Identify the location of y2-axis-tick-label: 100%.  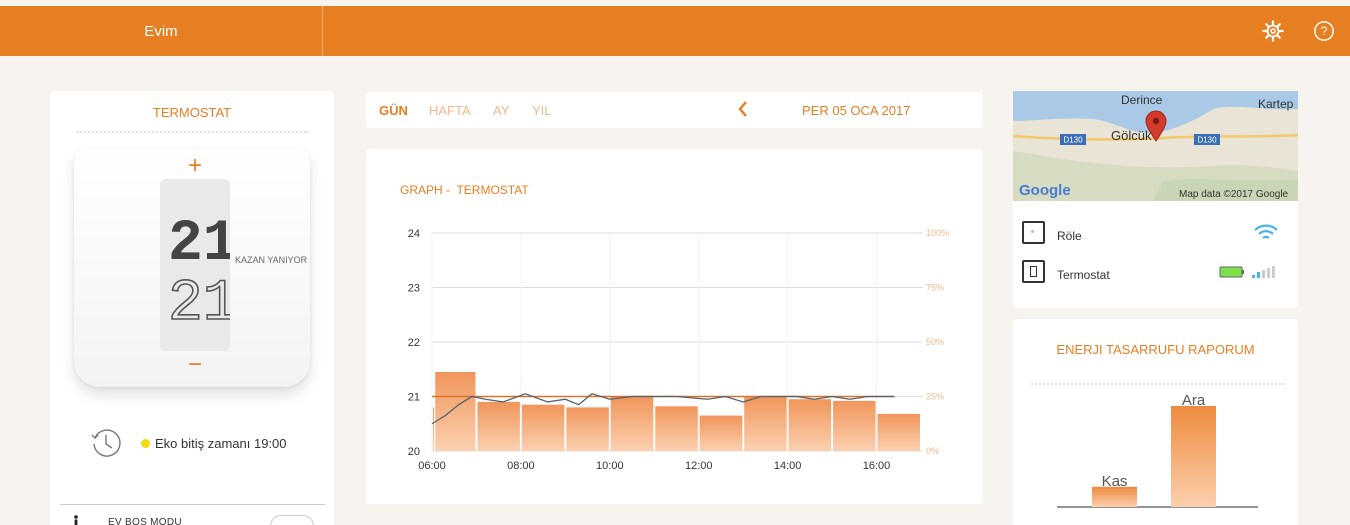
(937, 233).